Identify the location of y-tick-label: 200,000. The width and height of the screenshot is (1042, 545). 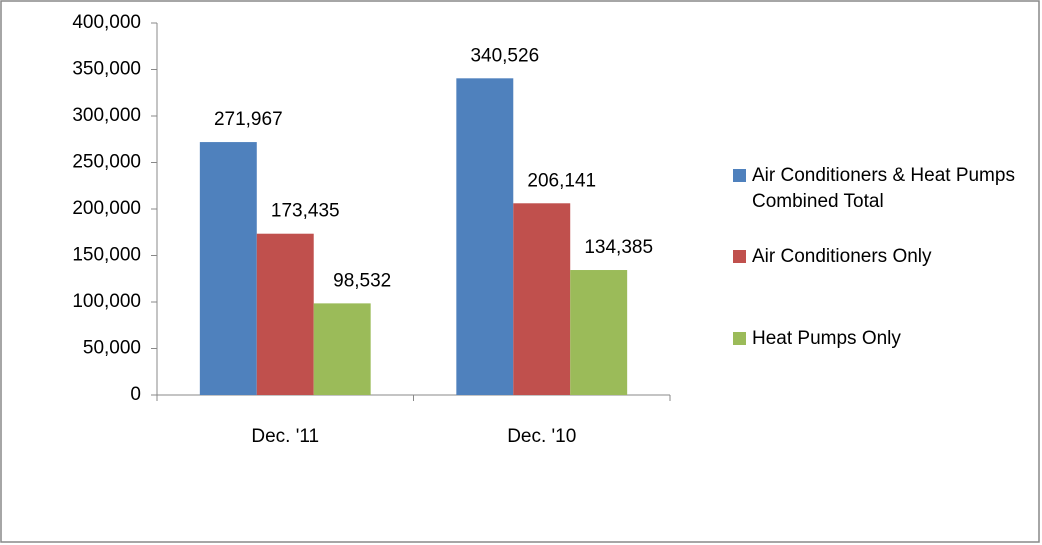
(106, 208).